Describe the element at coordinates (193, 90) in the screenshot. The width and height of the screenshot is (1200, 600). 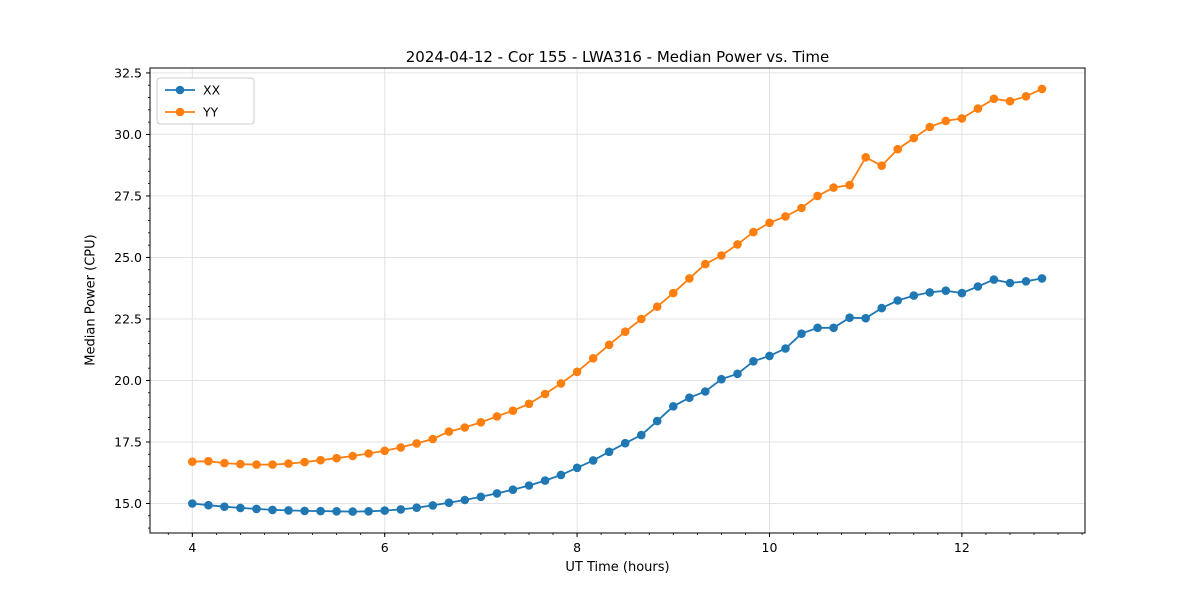
I see `legend-item-XX: XX` at that location.